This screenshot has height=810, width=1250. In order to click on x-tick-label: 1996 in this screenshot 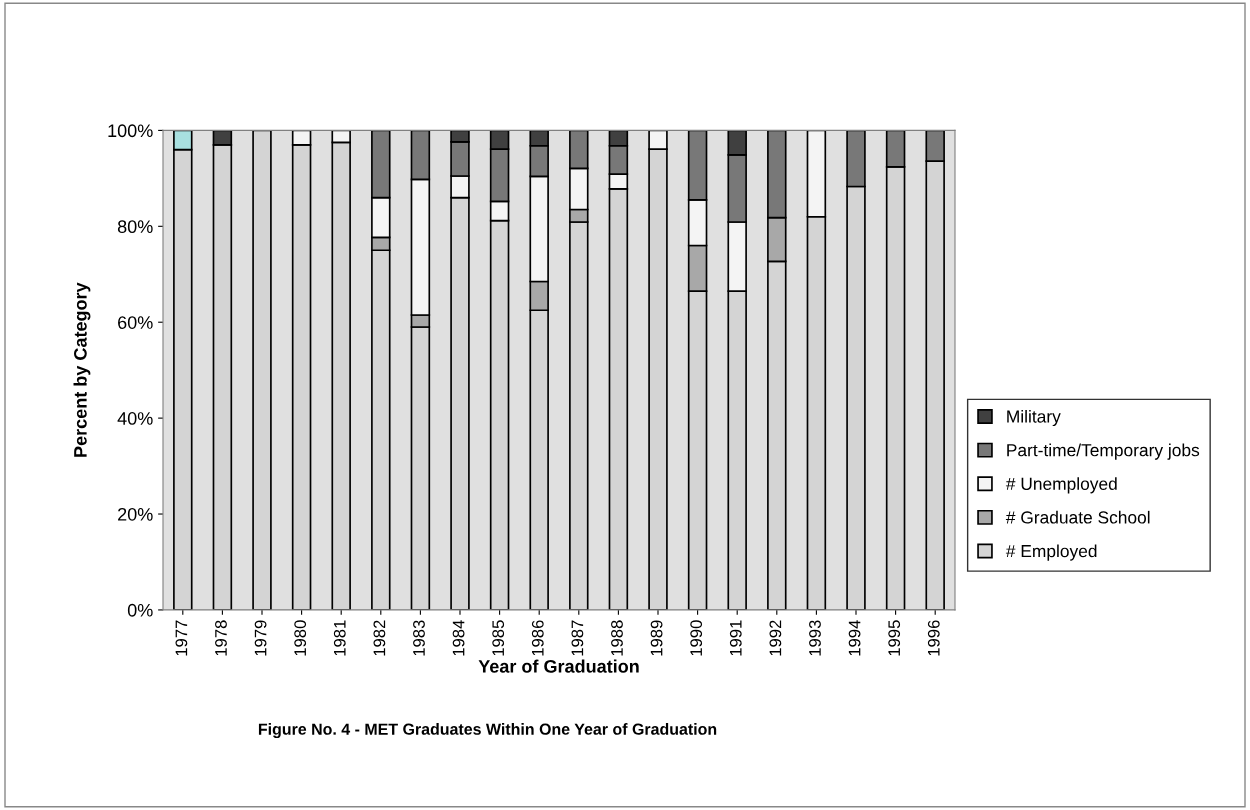, I will do `click(933, 638)`.